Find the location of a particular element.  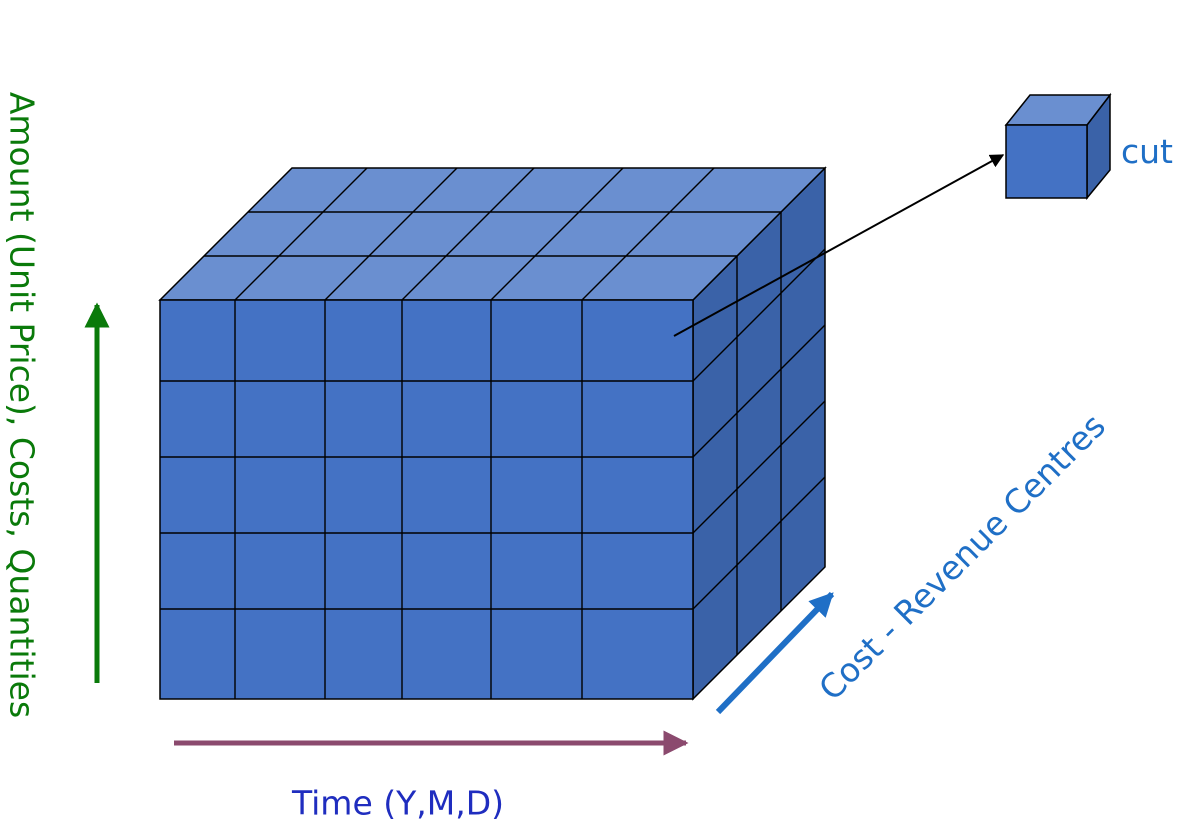

cut-pointer-arrow is located at coordinates (839, 245).